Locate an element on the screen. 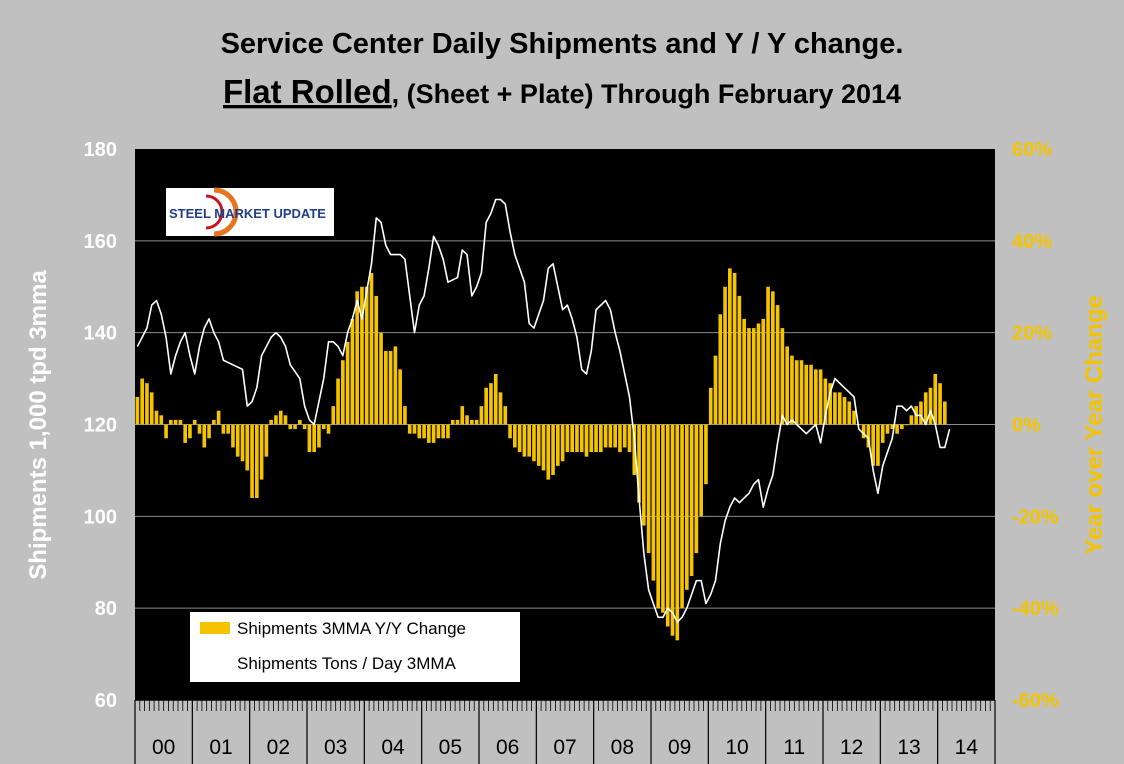  y-right-tick-label: -40% is located at coordinates (1035, 609).